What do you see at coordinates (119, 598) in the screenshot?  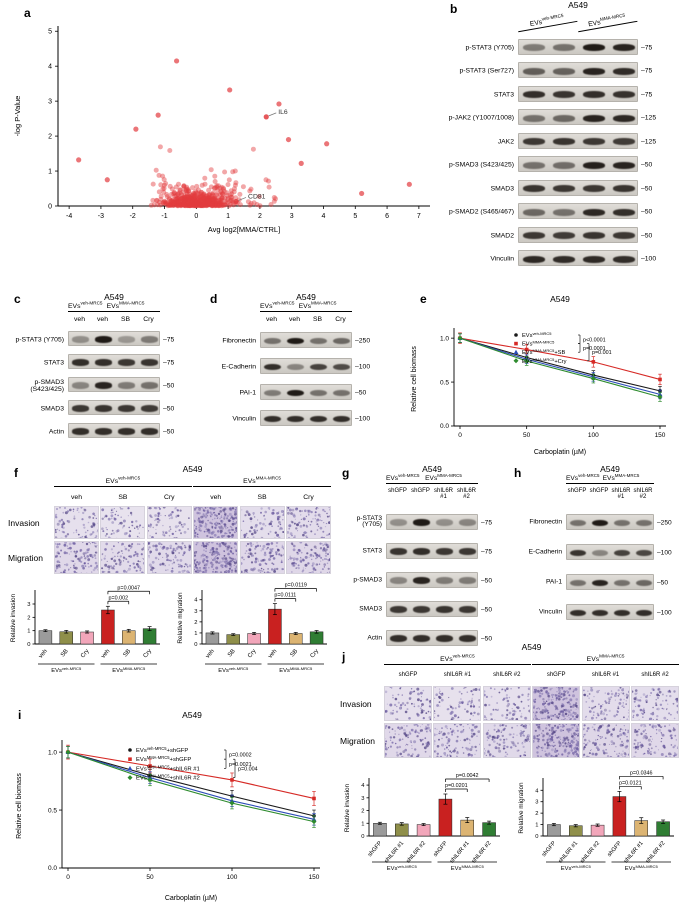 I see `chart-text: p=0.002` at bounding box center [119, 598].